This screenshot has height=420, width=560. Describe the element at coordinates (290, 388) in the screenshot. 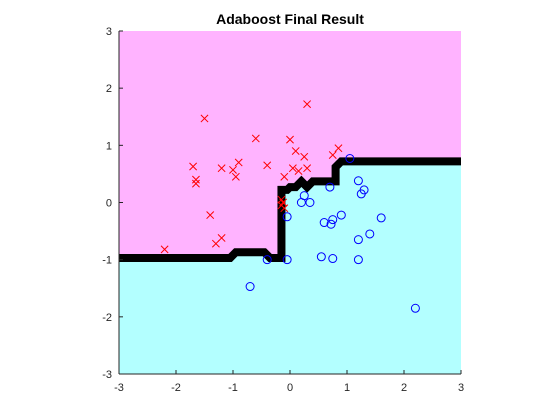

I see `x-tick-label: 0` at that location.